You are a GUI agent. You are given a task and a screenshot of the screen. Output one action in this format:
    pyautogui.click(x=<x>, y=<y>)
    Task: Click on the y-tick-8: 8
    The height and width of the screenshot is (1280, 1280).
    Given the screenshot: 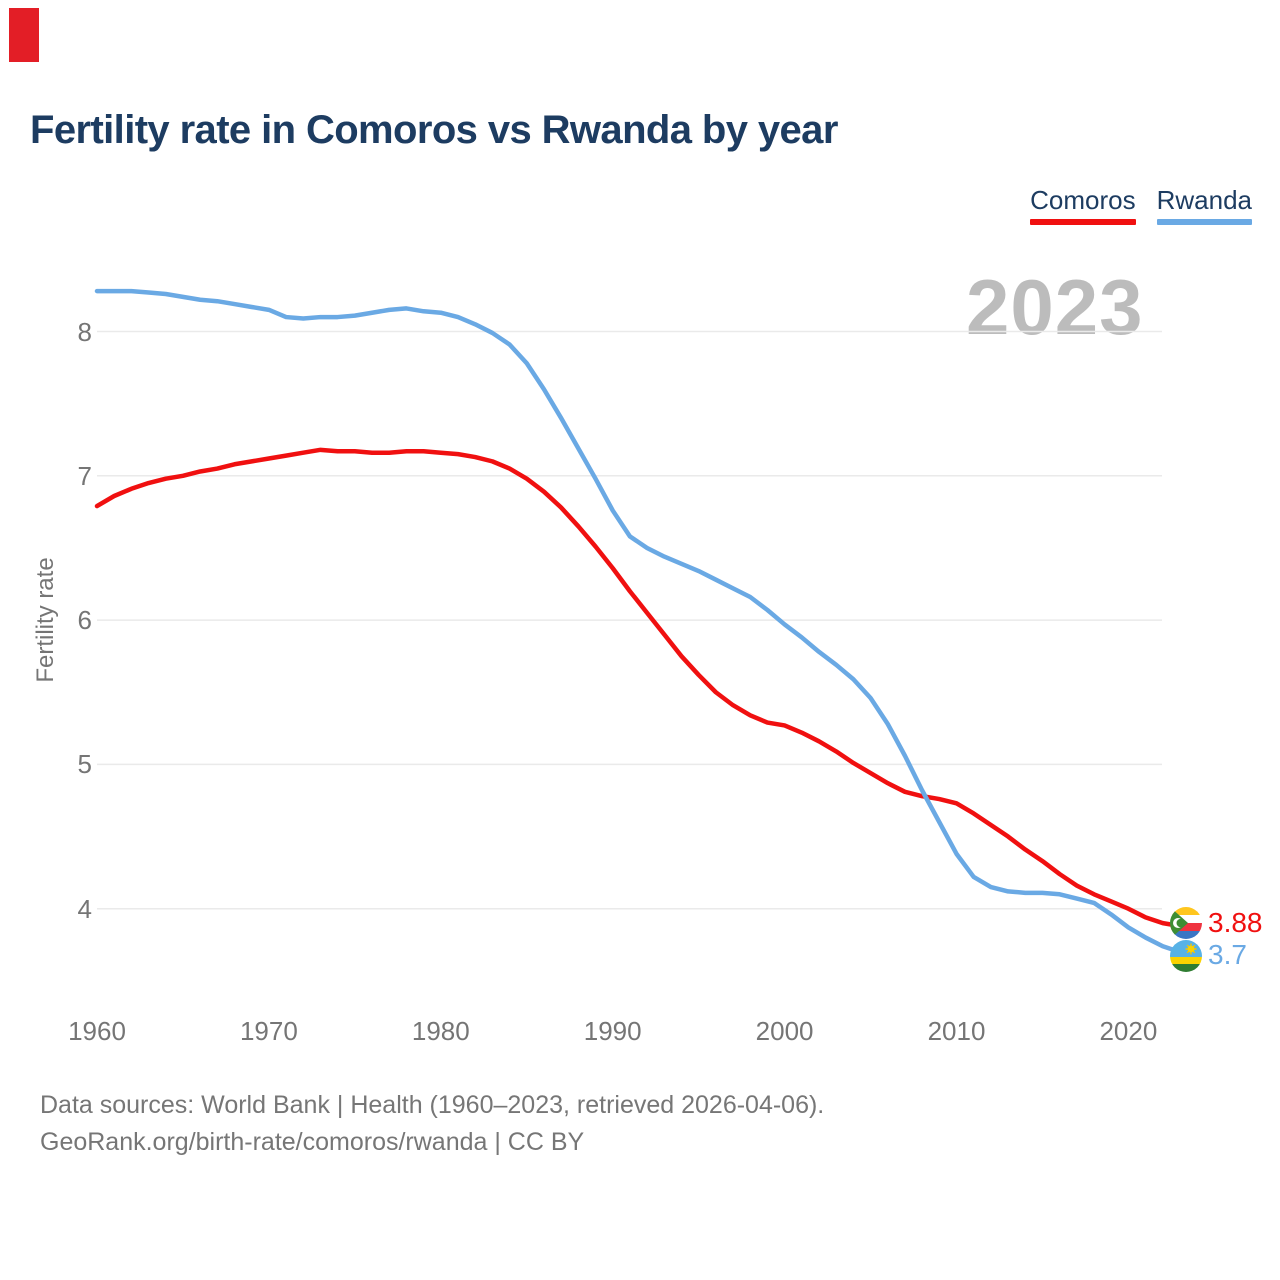 What is the action you would take?
    pyautogui.click(x=84, y=331)
    